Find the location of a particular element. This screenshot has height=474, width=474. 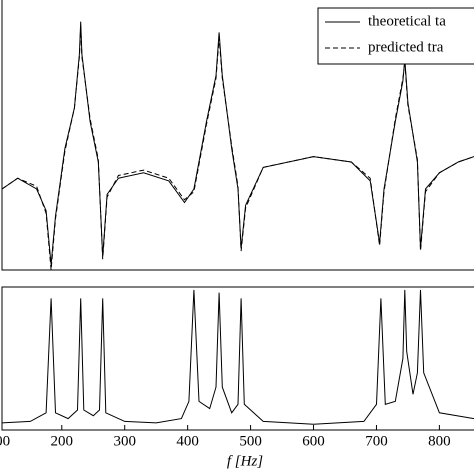

x-tick-label: 200 is located at coordinates (62, 441).